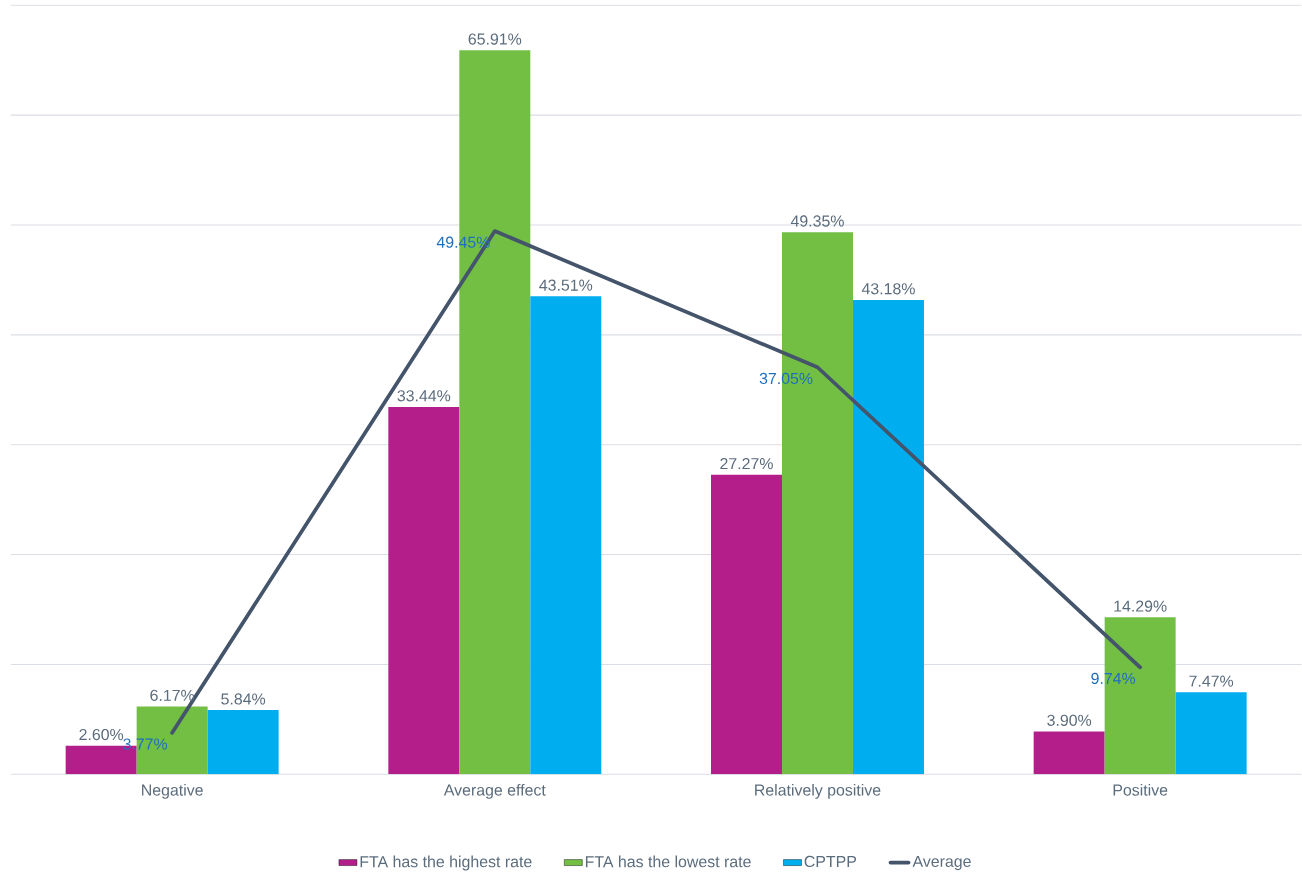 The height and width of the screenshot is (874, 1302). Describe the element at coordinates (243, 699) in the screenshot. I see `data-label: 5.84%` at that location.